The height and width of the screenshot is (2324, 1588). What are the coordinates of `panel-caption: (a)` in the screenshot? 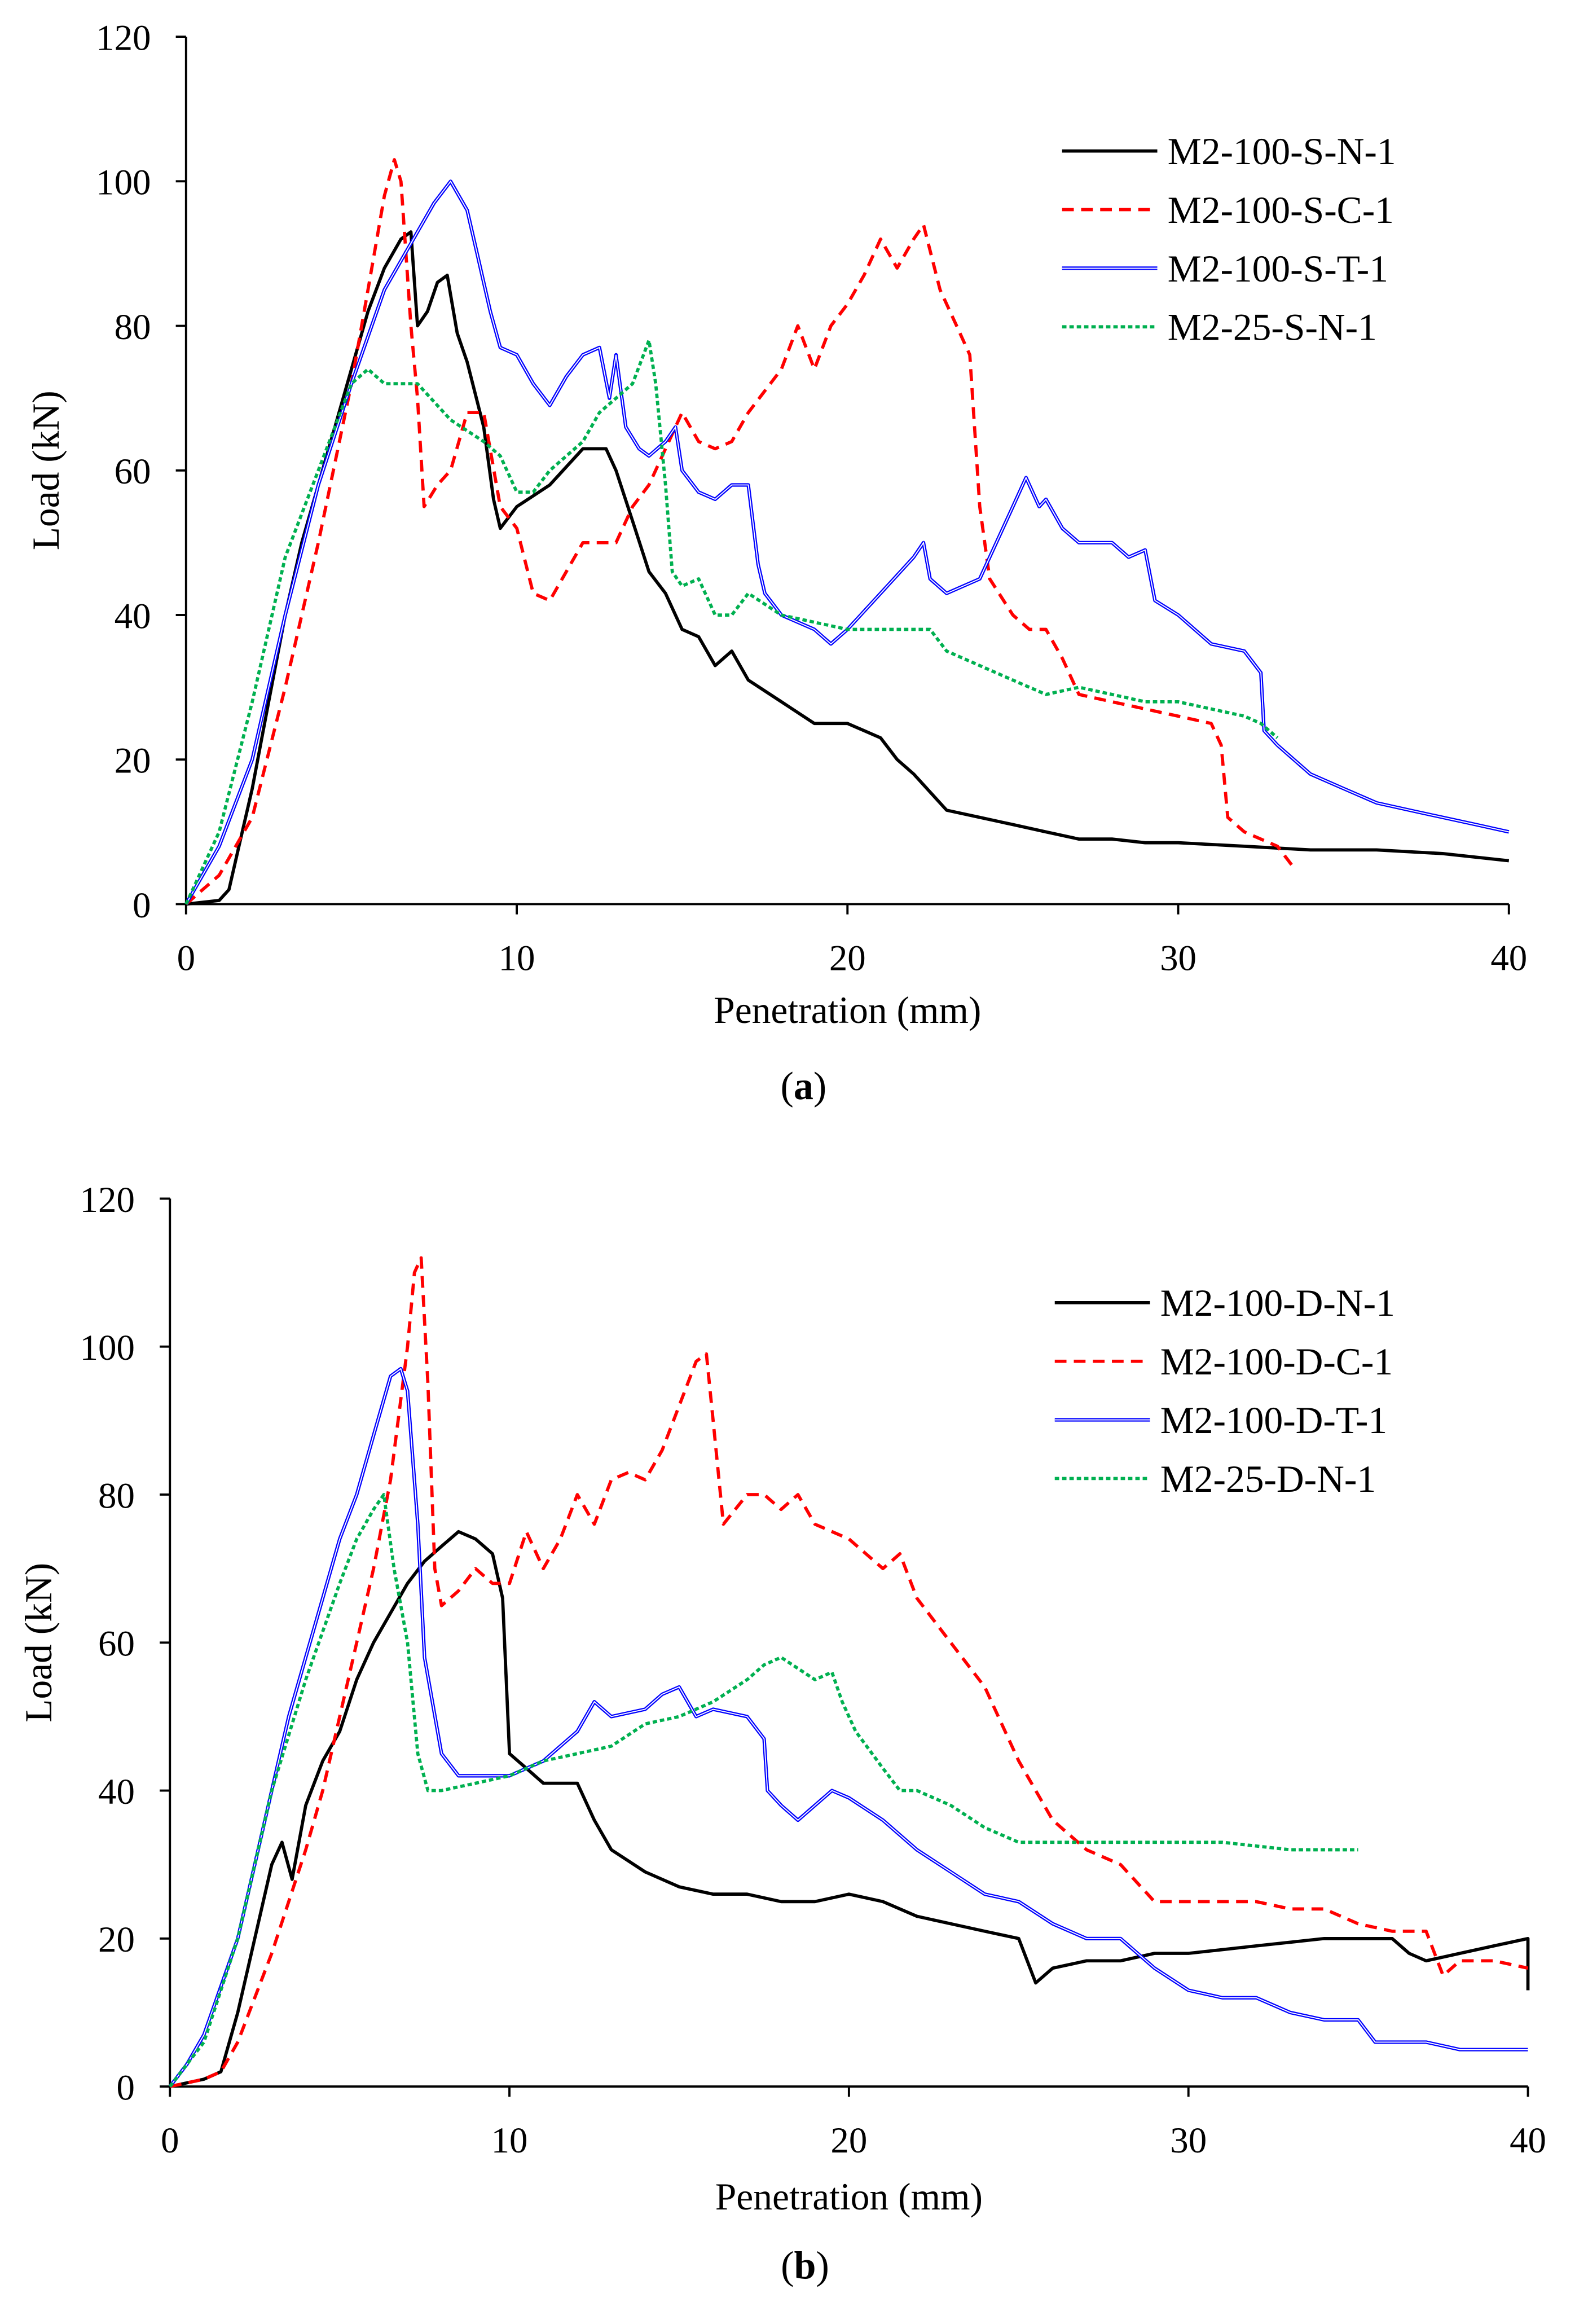 It's located at (803, 1086).